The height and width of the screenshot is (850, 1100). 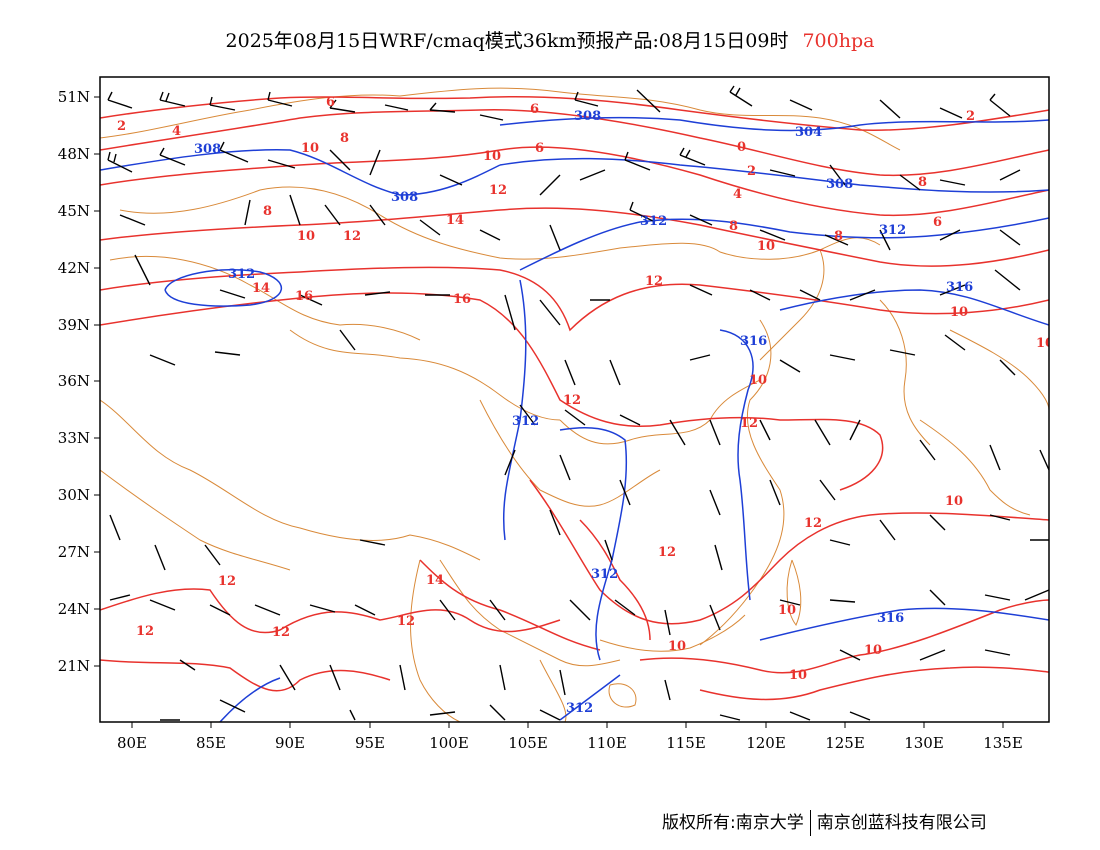 What do you see at coordinates (74, 438) in the screenshot?
I see `lat-label: 33N` at bounding box center [74, 438].